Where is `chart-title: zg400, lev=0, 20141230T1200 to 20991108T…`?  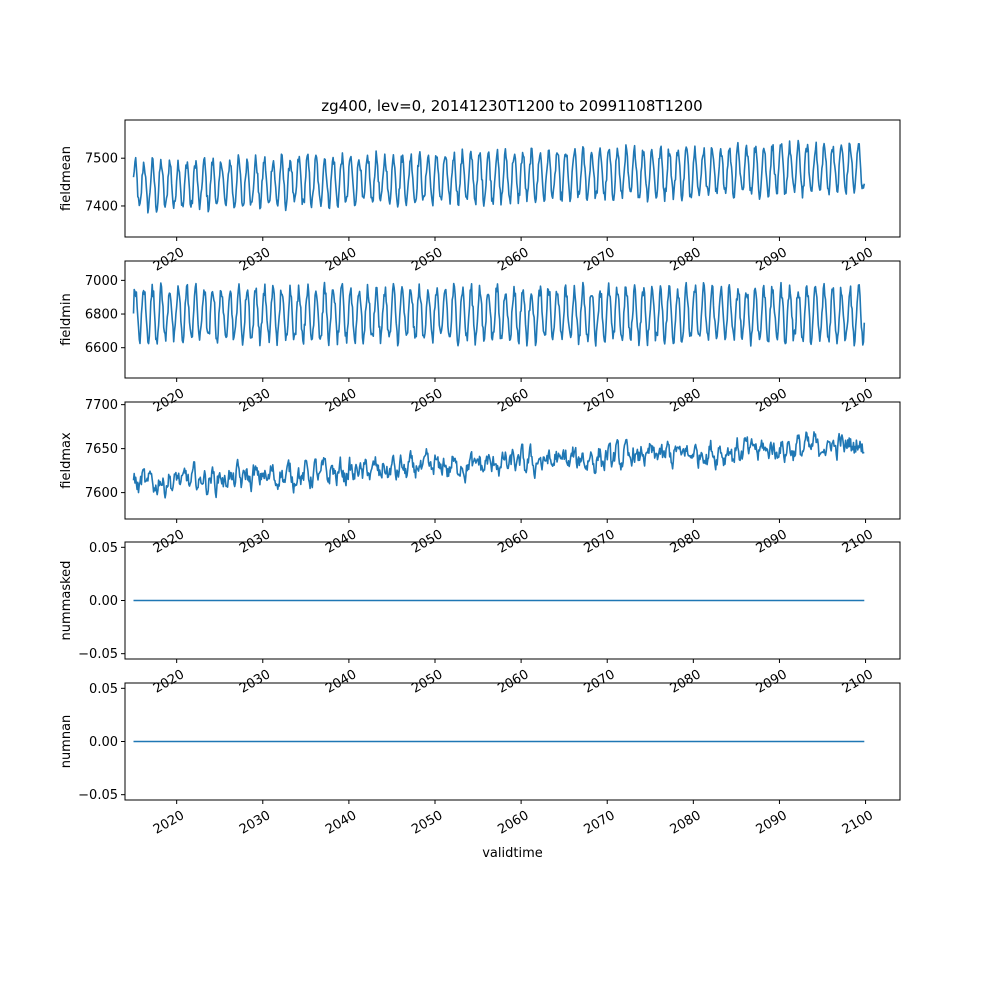
chart-title: zg400, lev=0, 20141230T1200 to 20991108T… is located at coordinates (511, 106).